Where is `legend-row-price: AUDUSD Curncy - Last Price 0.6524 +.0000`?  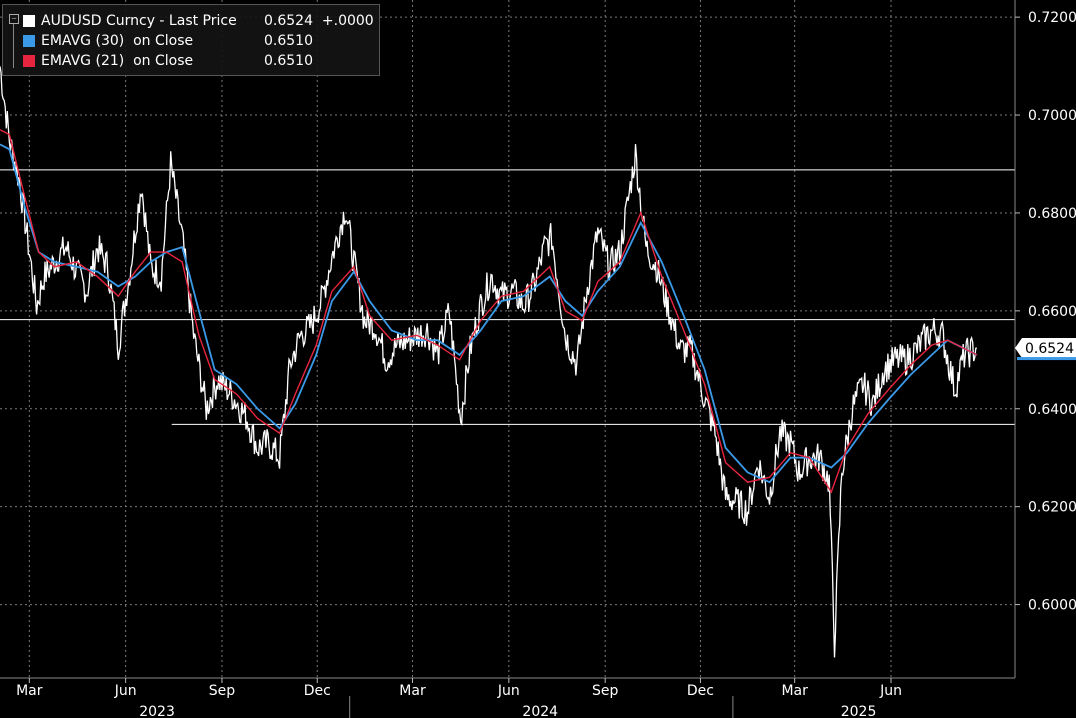
legend-row-price: AUDUSD Curncy - Last Price 0.6524 +.0000 is located at coordinates (191, 21).